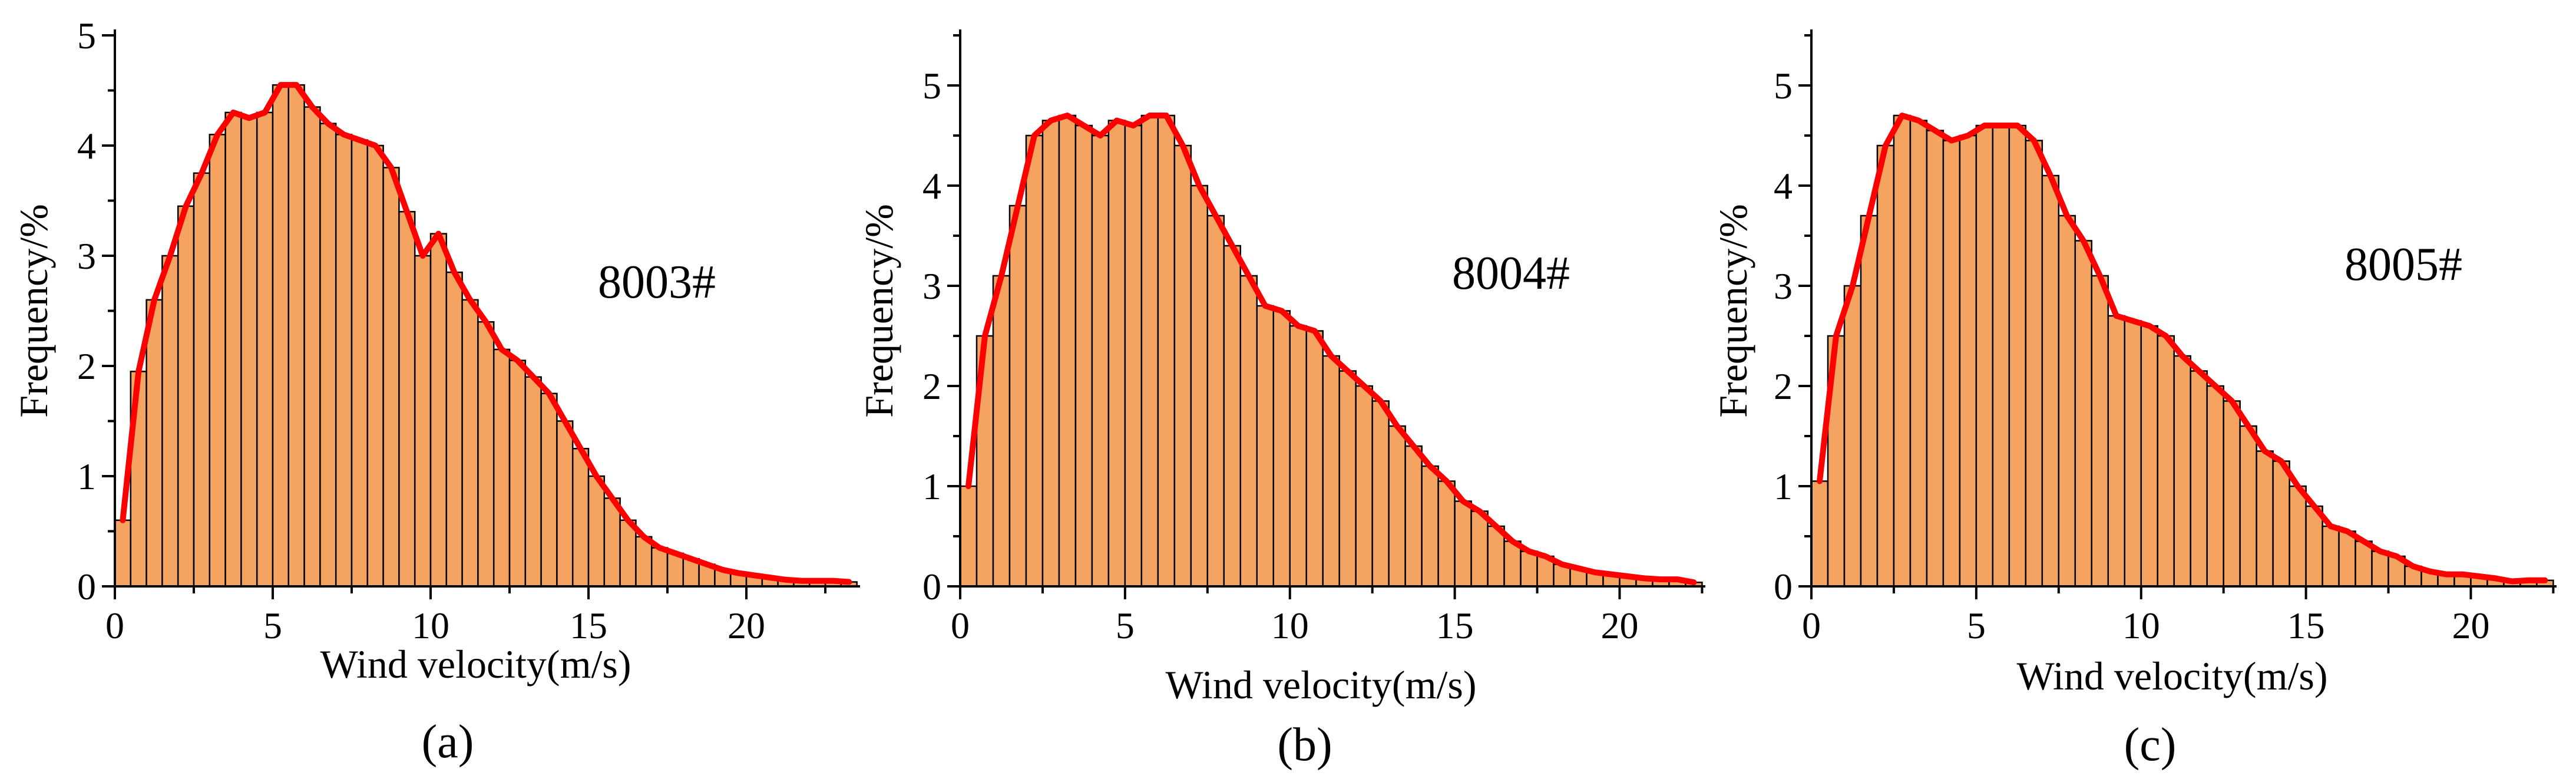  I want to click on panel-tag: (a), so click(448, 742).